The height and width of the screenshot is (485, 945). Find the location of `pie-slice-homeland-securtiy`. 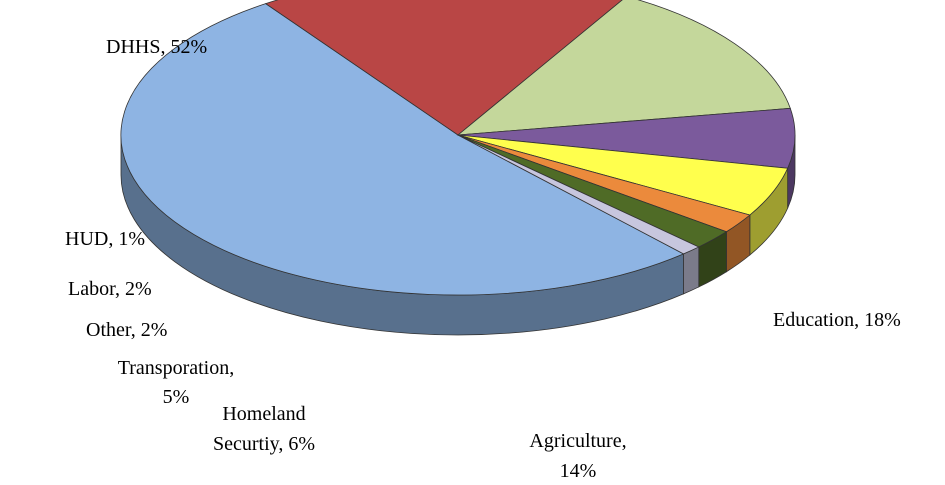

pie-slice-homeland-securtiy is located at coordinates (626, 138).